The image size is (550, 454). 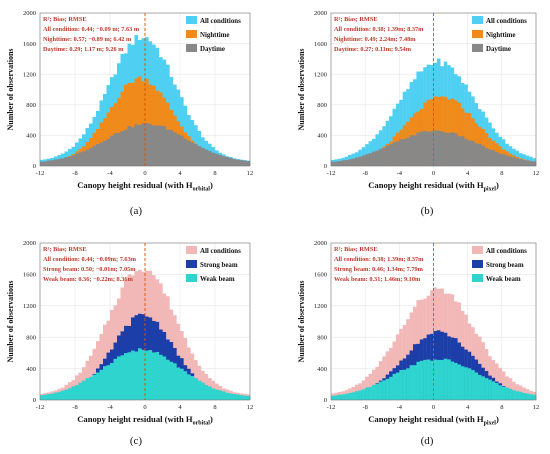 What do you see at coordinates (322, 105) in the screenshot?
I see `y-tick-label: 800` at bounding box center [322, 105].